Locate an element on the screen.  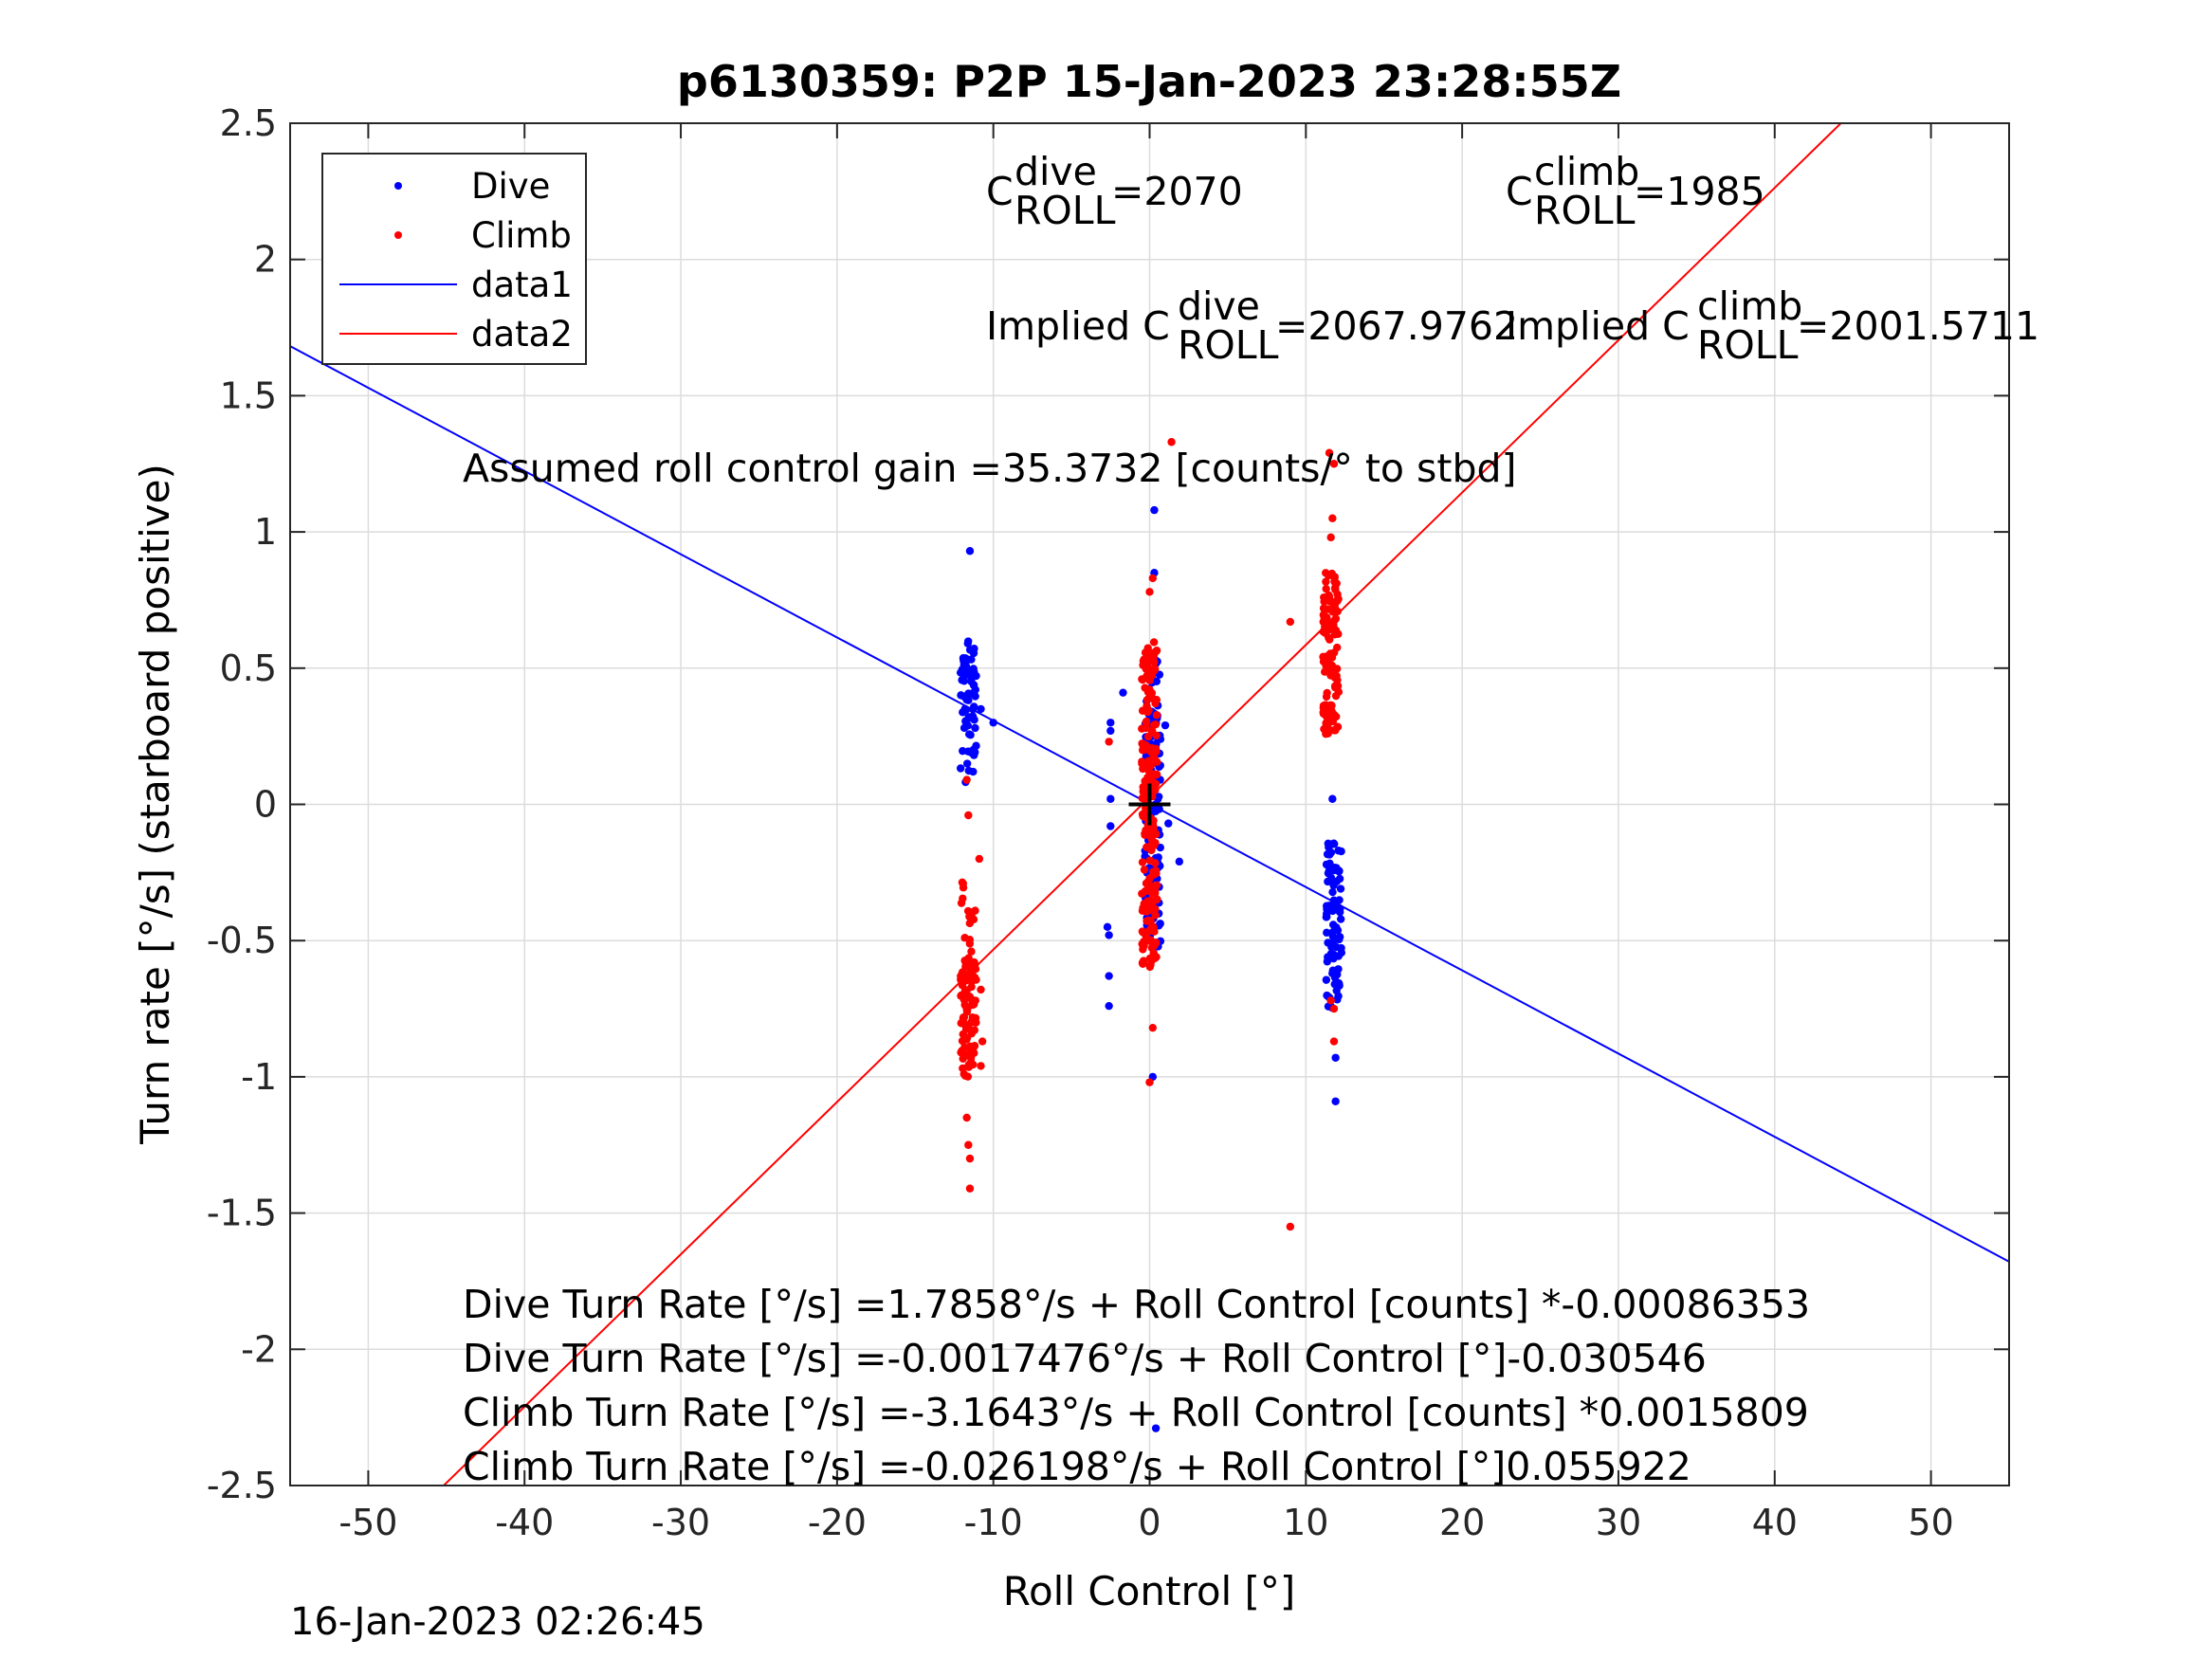
scatter-points is located at coordinates (1151, 935).